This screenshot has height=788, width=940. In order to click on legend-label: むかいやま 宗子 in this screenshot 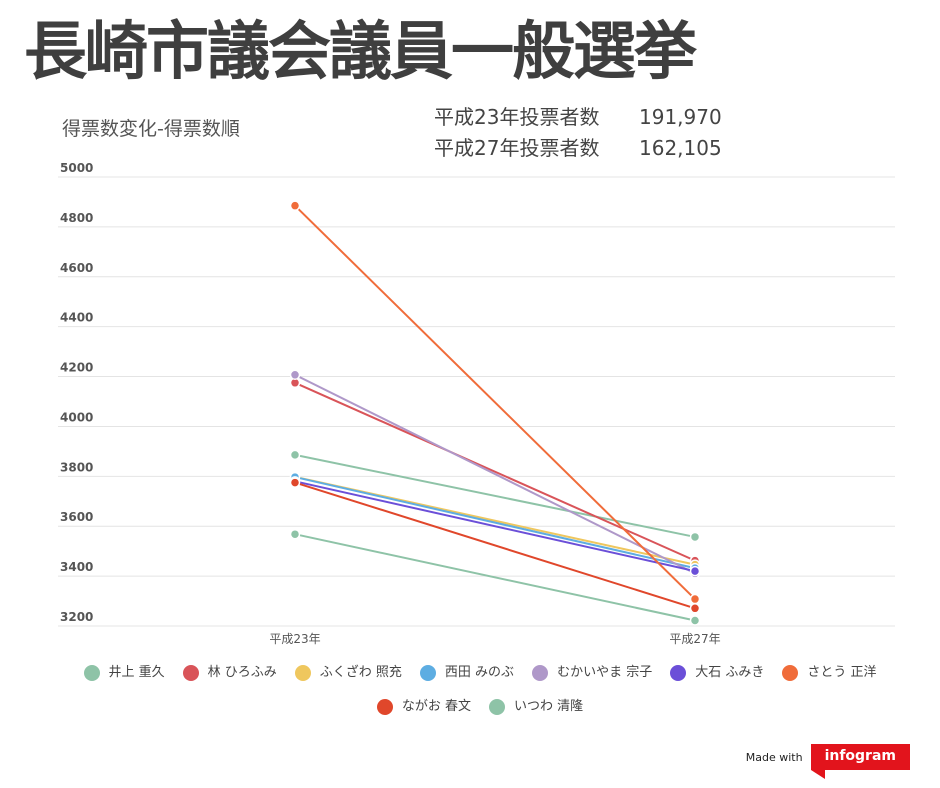, I will do `click(605, 672)`.